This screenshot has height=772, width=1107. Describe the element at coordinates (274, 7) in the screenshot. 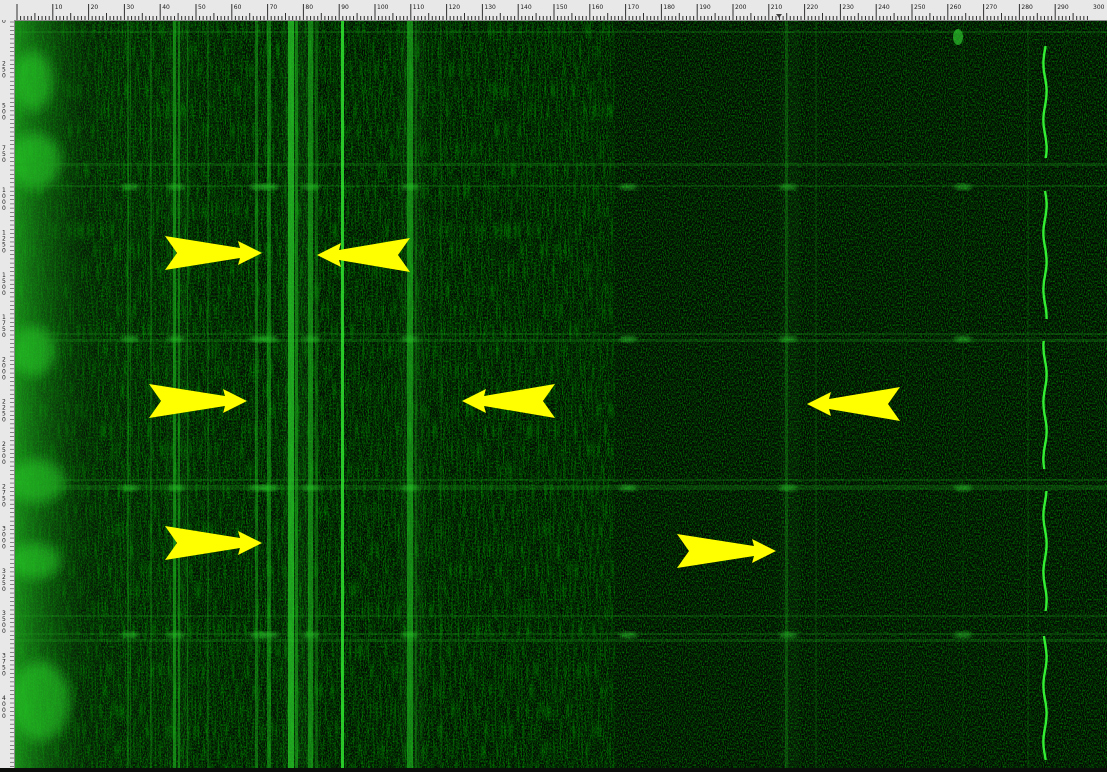

I see `ruler-label: 70` at that location.